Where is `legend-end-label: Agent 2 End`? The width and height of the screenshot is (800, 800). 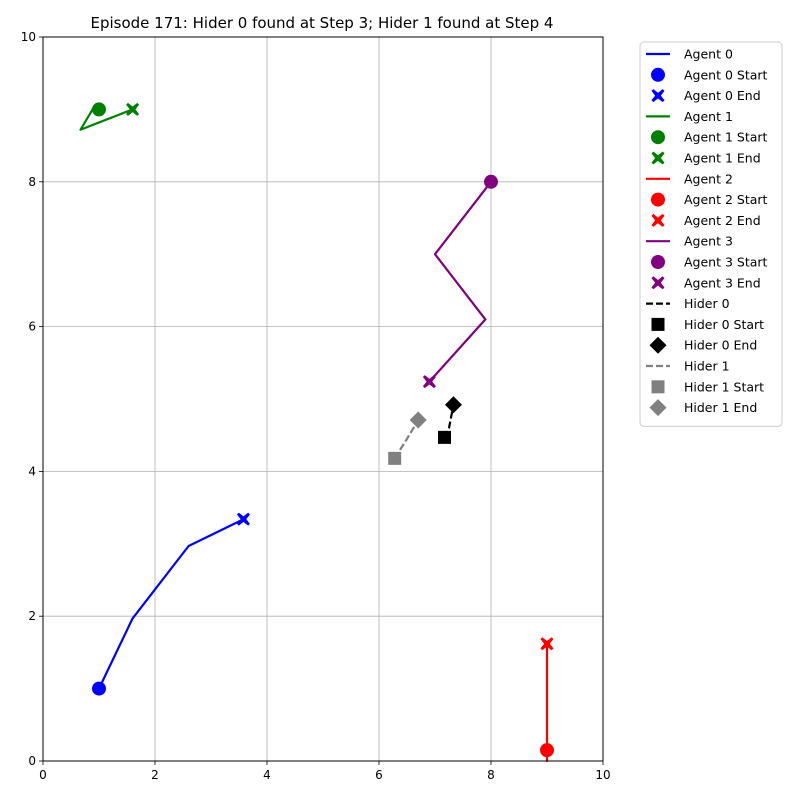
legend-end-label: Agent 2 End is located at coordinates (722, 220).